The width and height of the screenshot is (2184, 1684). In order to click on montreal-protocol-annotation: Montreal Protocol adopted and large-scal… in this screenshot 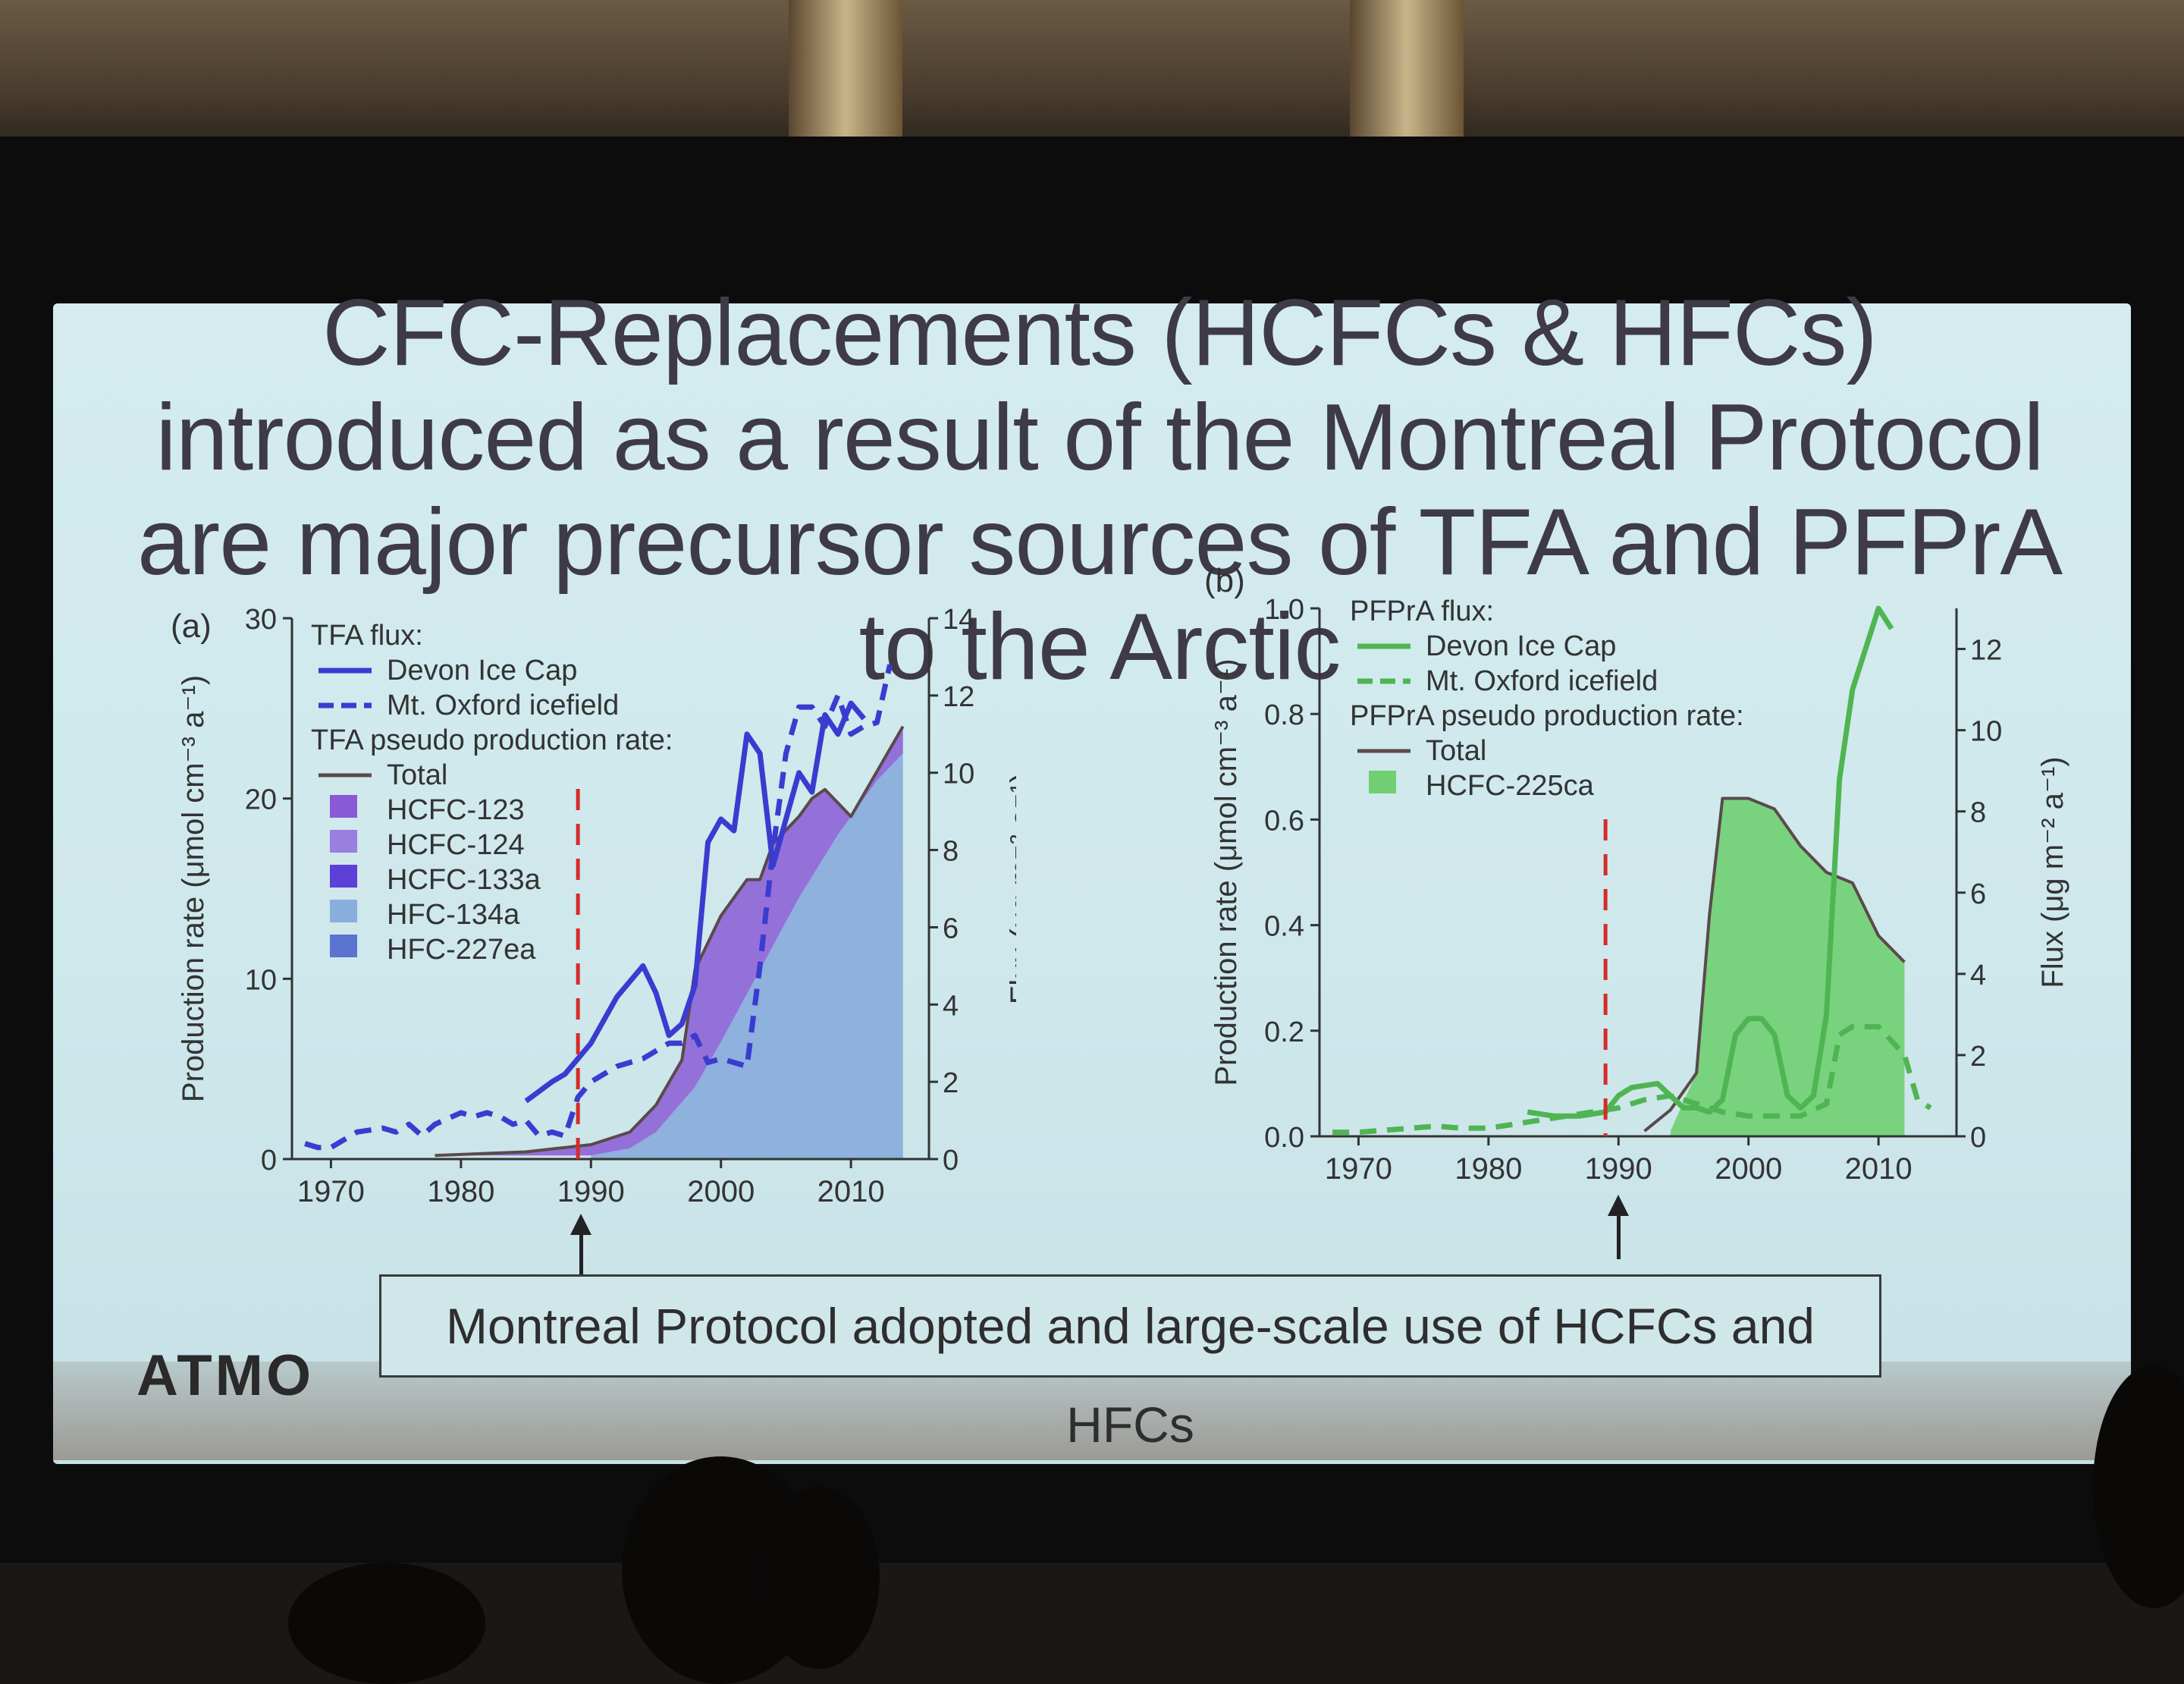, I will do `click(1130, 1363)`.